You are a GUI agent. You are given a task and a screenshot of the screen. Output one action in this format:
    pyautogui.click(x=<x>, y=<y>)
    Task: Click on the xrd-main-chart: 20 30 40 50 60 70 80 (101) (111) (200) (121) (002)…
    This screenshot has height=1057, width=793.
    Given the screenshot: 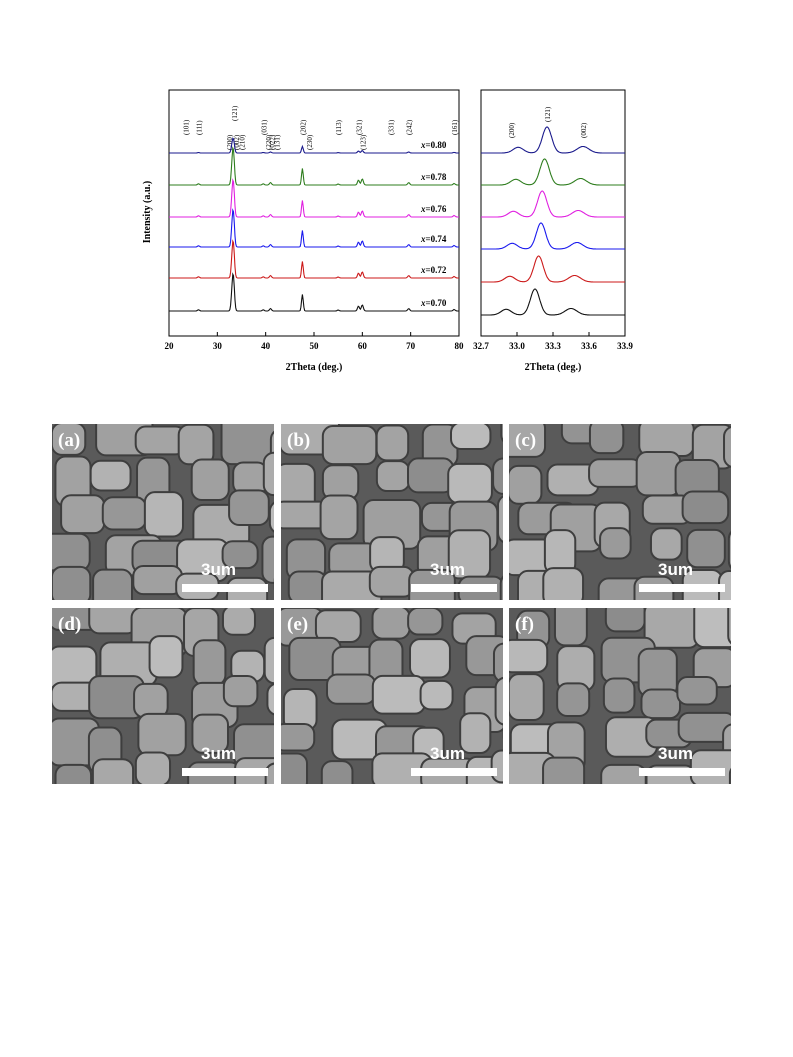 What is the action you would take?
    pyautogui.click(x=303, y=231)
    